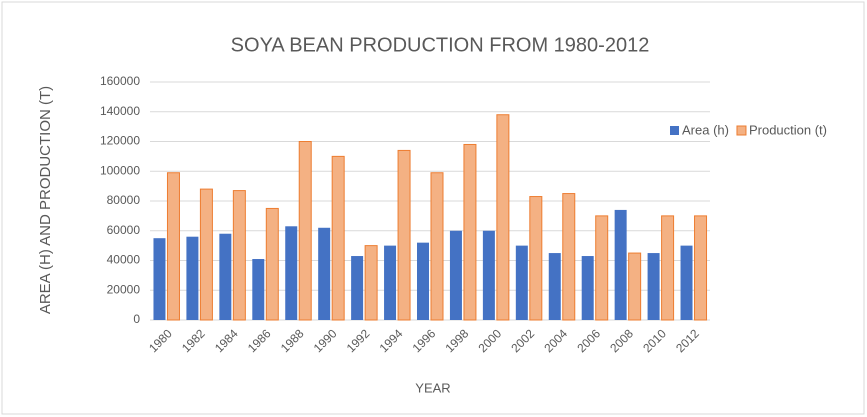 The width and height of the screenshot is (867, 417). What do you see at coordinates (124, 260) in the screenshot?
I see `y-tick-label: 40000` at bounding box center [124, 260].